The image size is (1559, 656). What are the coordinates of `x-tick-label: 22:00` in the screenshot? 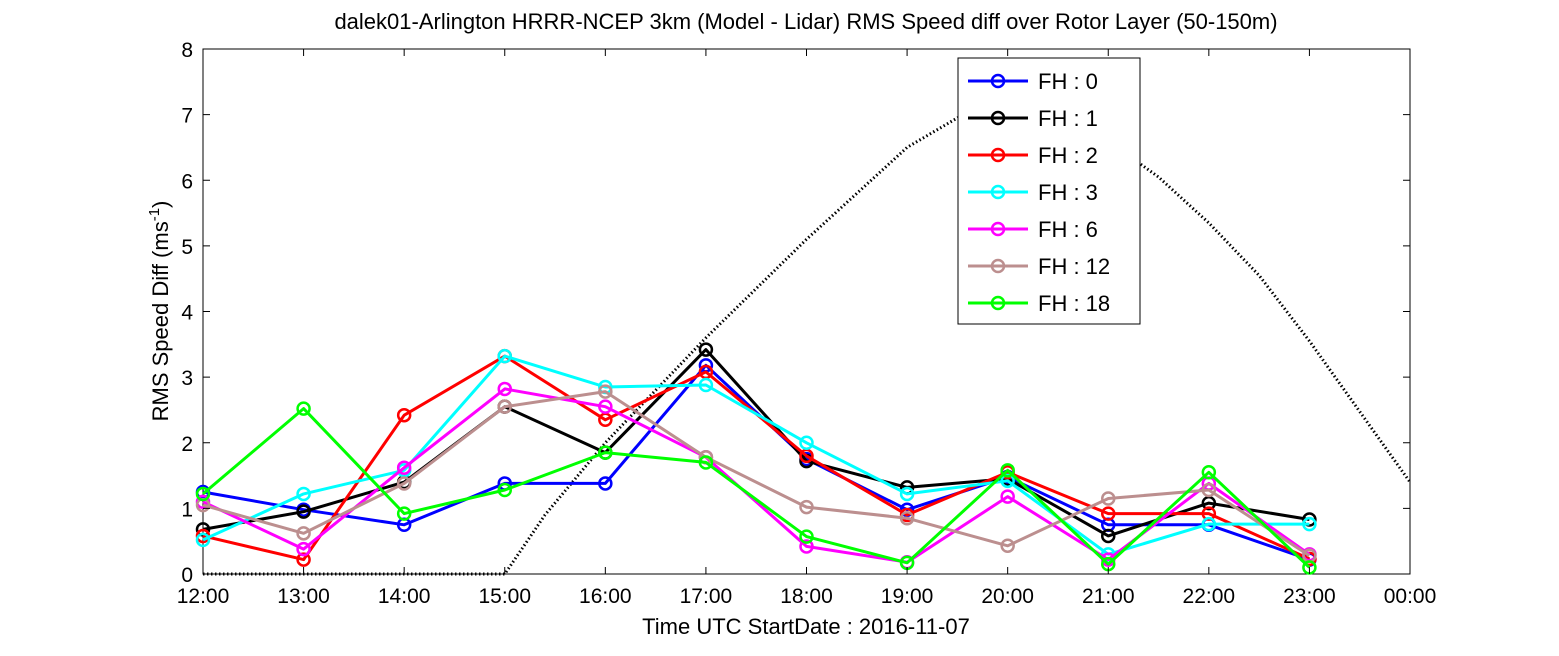 It's located at (1209, 596).